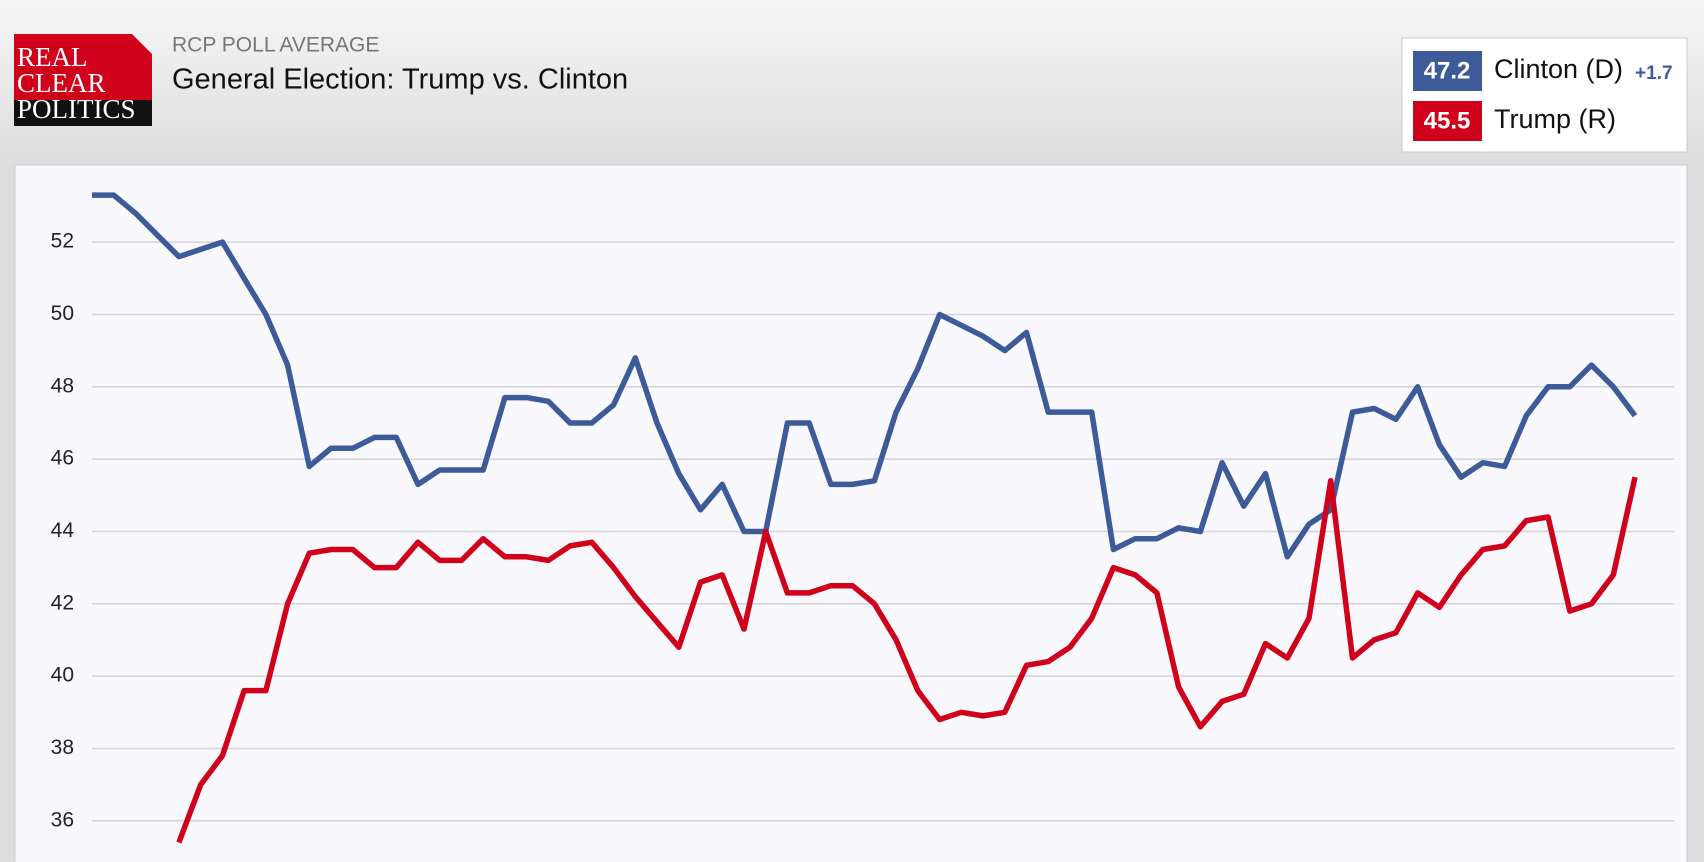 This screenshot has width=1704, height=862. Describe the element at coordinates (52, 57) in the screenshot. I see `logo-text: REAL` at that location.